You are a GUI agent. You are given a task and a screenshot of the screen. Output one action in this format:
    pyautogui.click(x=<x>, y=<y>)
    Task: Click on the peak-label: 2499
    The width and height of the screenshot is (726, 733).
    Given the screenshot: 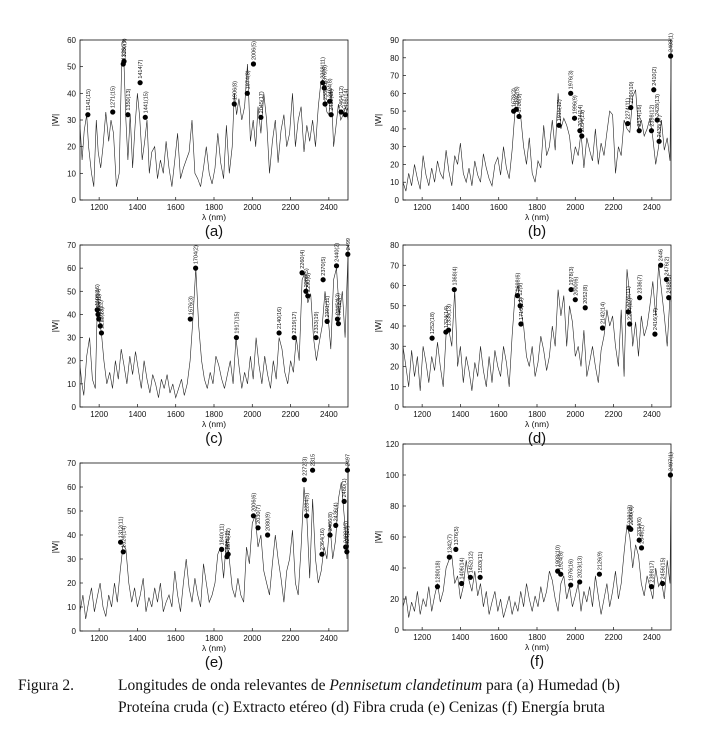 What is the action you would take?
    pyautogui.click(x=349, y=244)
    